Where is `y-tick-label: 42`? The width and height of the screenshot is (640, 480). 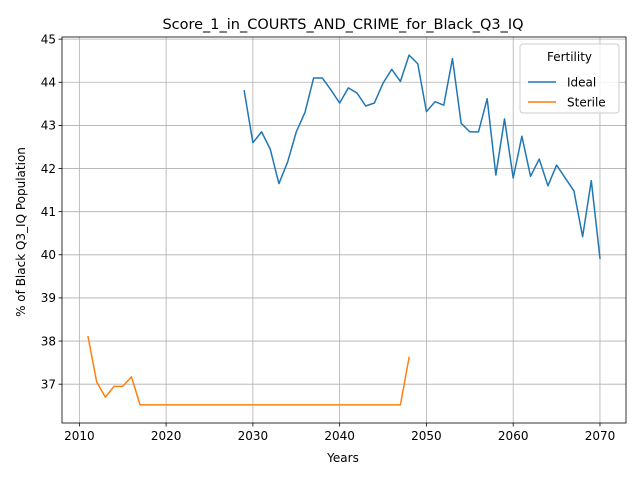
y-tick-label: 42 is located at coordinates (48, 169).